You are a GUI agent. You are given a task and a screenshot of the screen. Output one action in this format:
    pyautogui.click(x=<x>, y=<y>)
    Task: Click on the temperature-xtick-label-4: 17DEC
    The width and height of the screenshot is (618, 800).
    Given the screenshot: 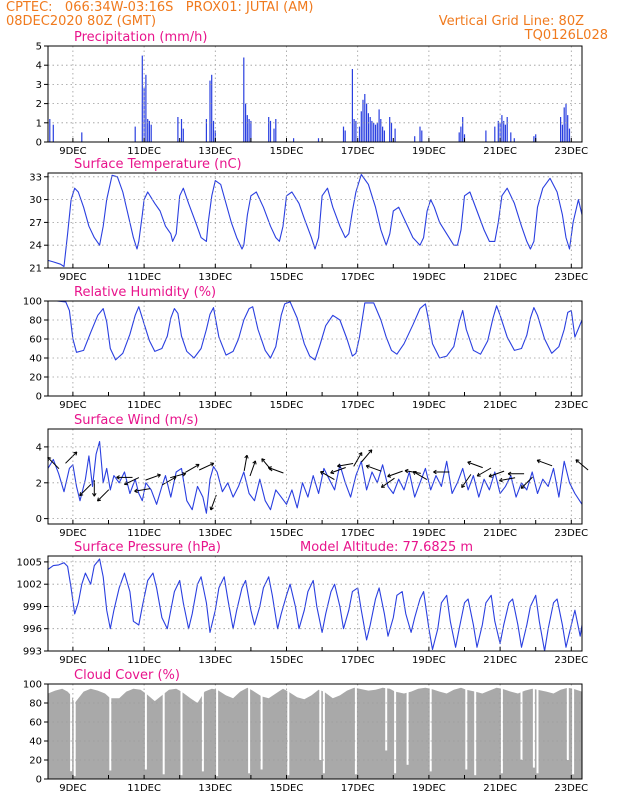 What is the action you would take?
    pyautogui.click(x=358, y=277)
    